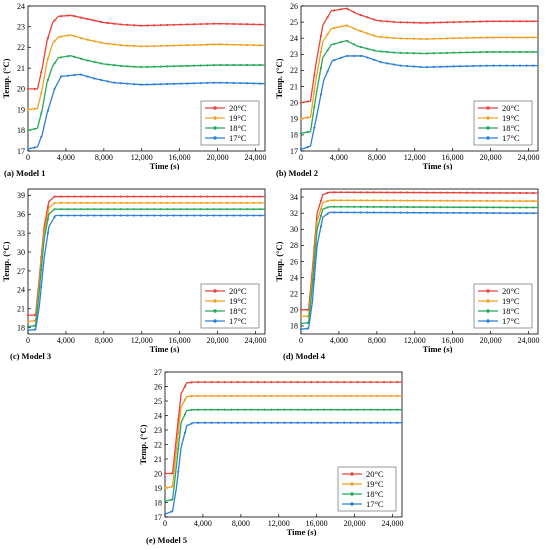  Describe the element at coordinates (158, 502) in the screenshot. I see `y-tick-label: 18` at that location.